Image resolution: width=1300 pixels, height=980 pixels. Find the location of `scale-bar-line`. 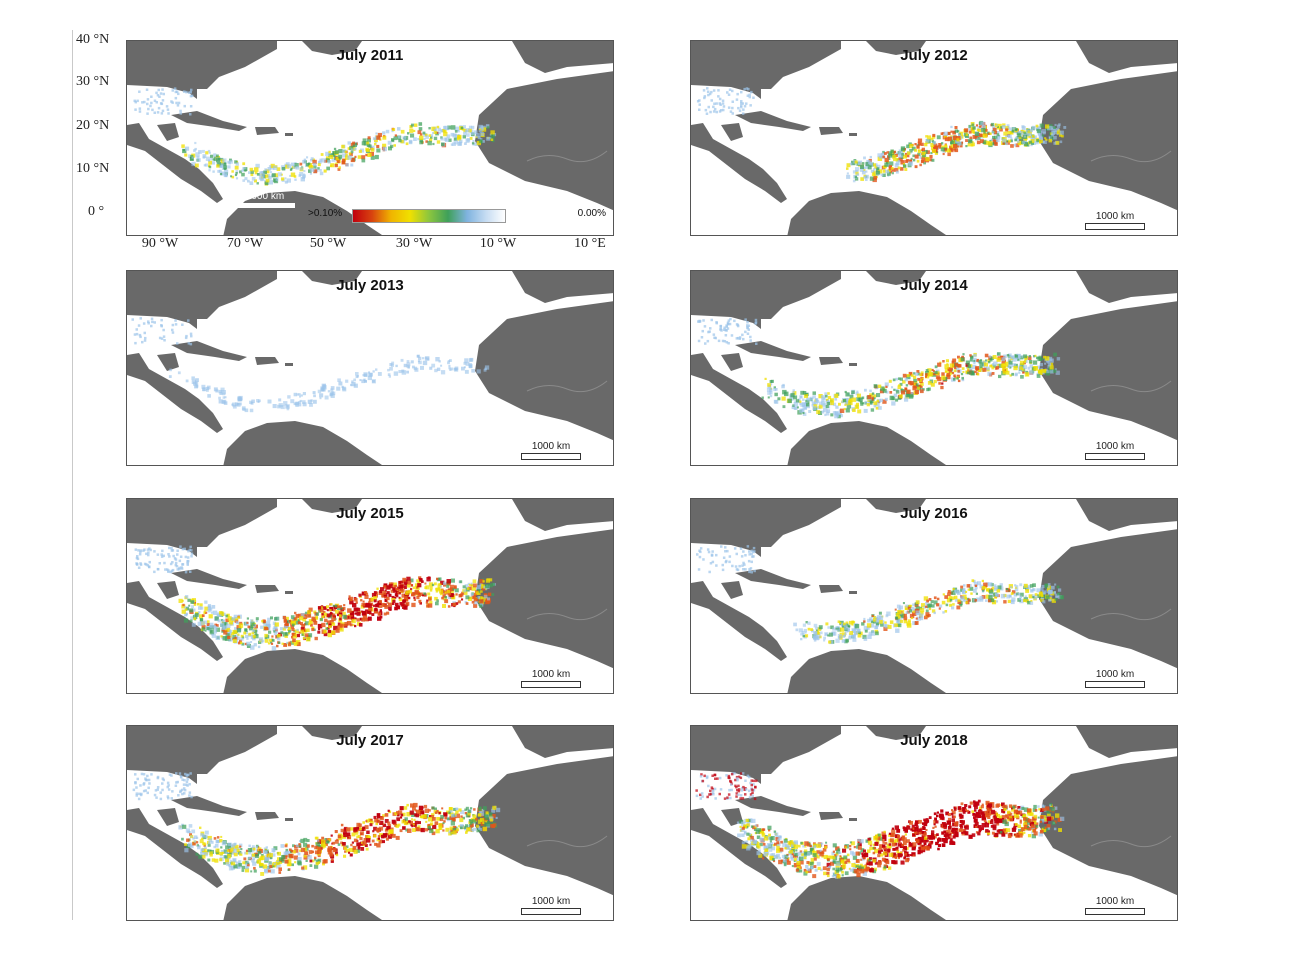

scale-bar-line is located at coordinates (1115, 456).